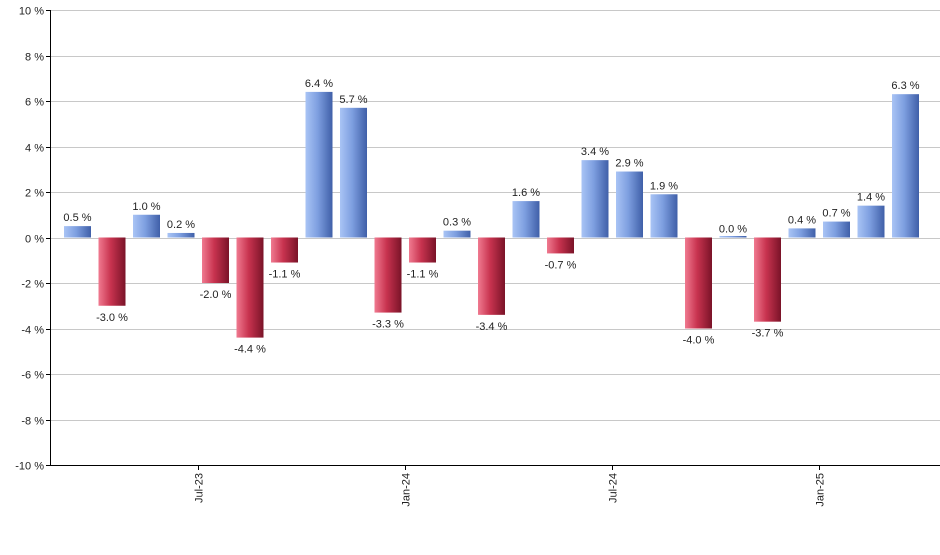 The height and width of the screenshot is (555, 940). What do you see at coordinates (34, 58) in the screenshot?
I see `y-tick-label: 8 %` at bounding box center [34, 58].